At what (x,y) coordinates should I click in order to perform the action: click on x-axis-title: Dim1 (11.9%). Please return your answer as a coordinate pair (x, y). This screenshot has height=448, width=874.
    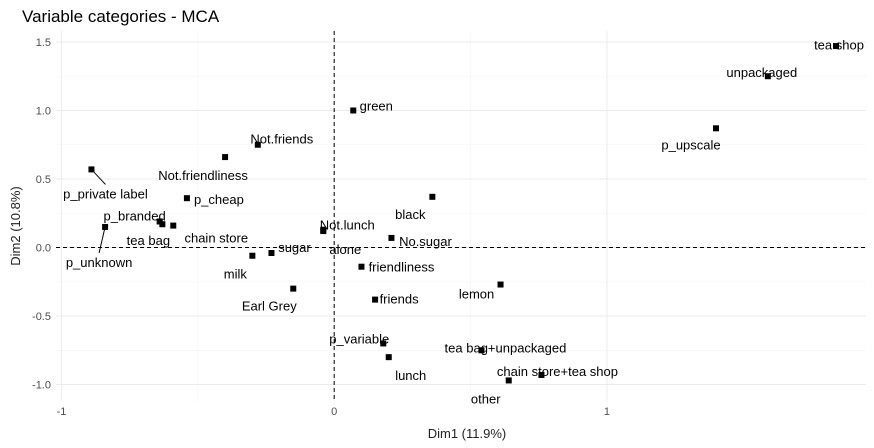
    Looking at the image, I should click on (467, 433).